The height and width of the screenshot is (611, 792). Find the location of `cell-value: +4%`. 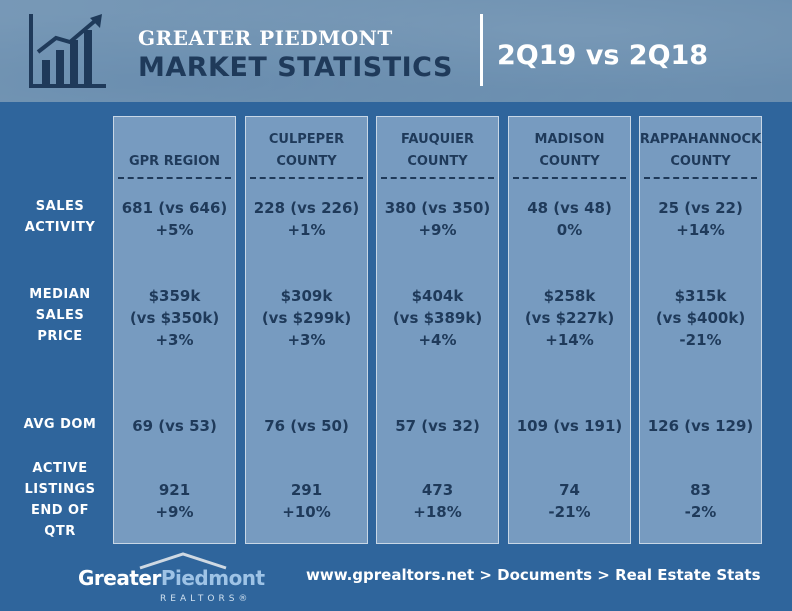

cell-value: +4% is located at coordinates (437, 340).